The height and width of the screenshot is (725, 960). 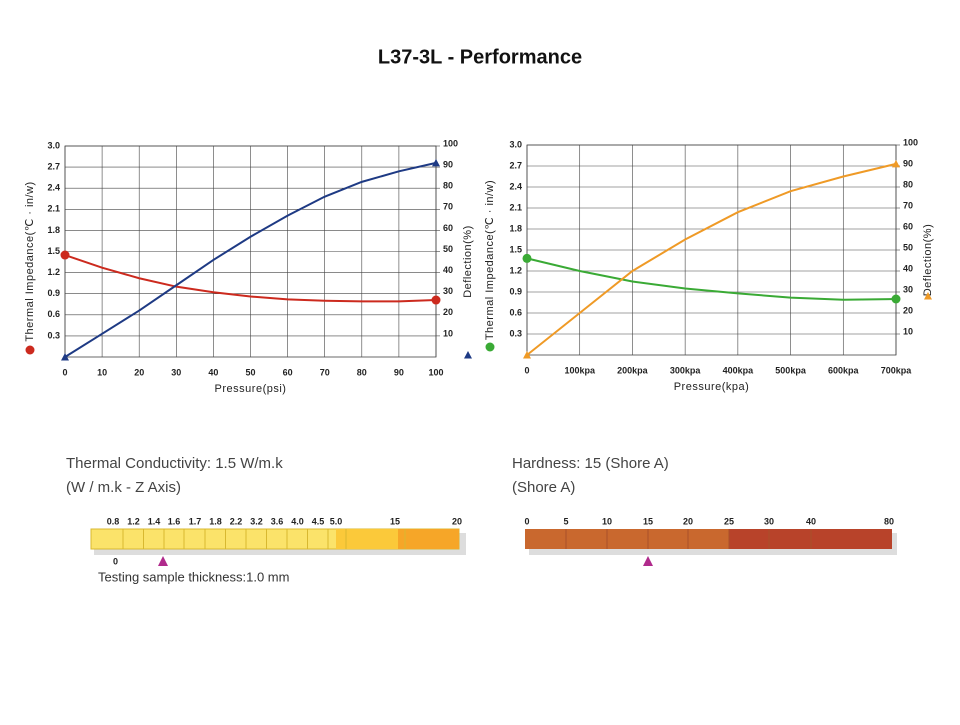 What do you see at coordinates (791, 370) in the screenshot?
I see `x-tick-label: 500kpa` at bounding box center [791, 370].